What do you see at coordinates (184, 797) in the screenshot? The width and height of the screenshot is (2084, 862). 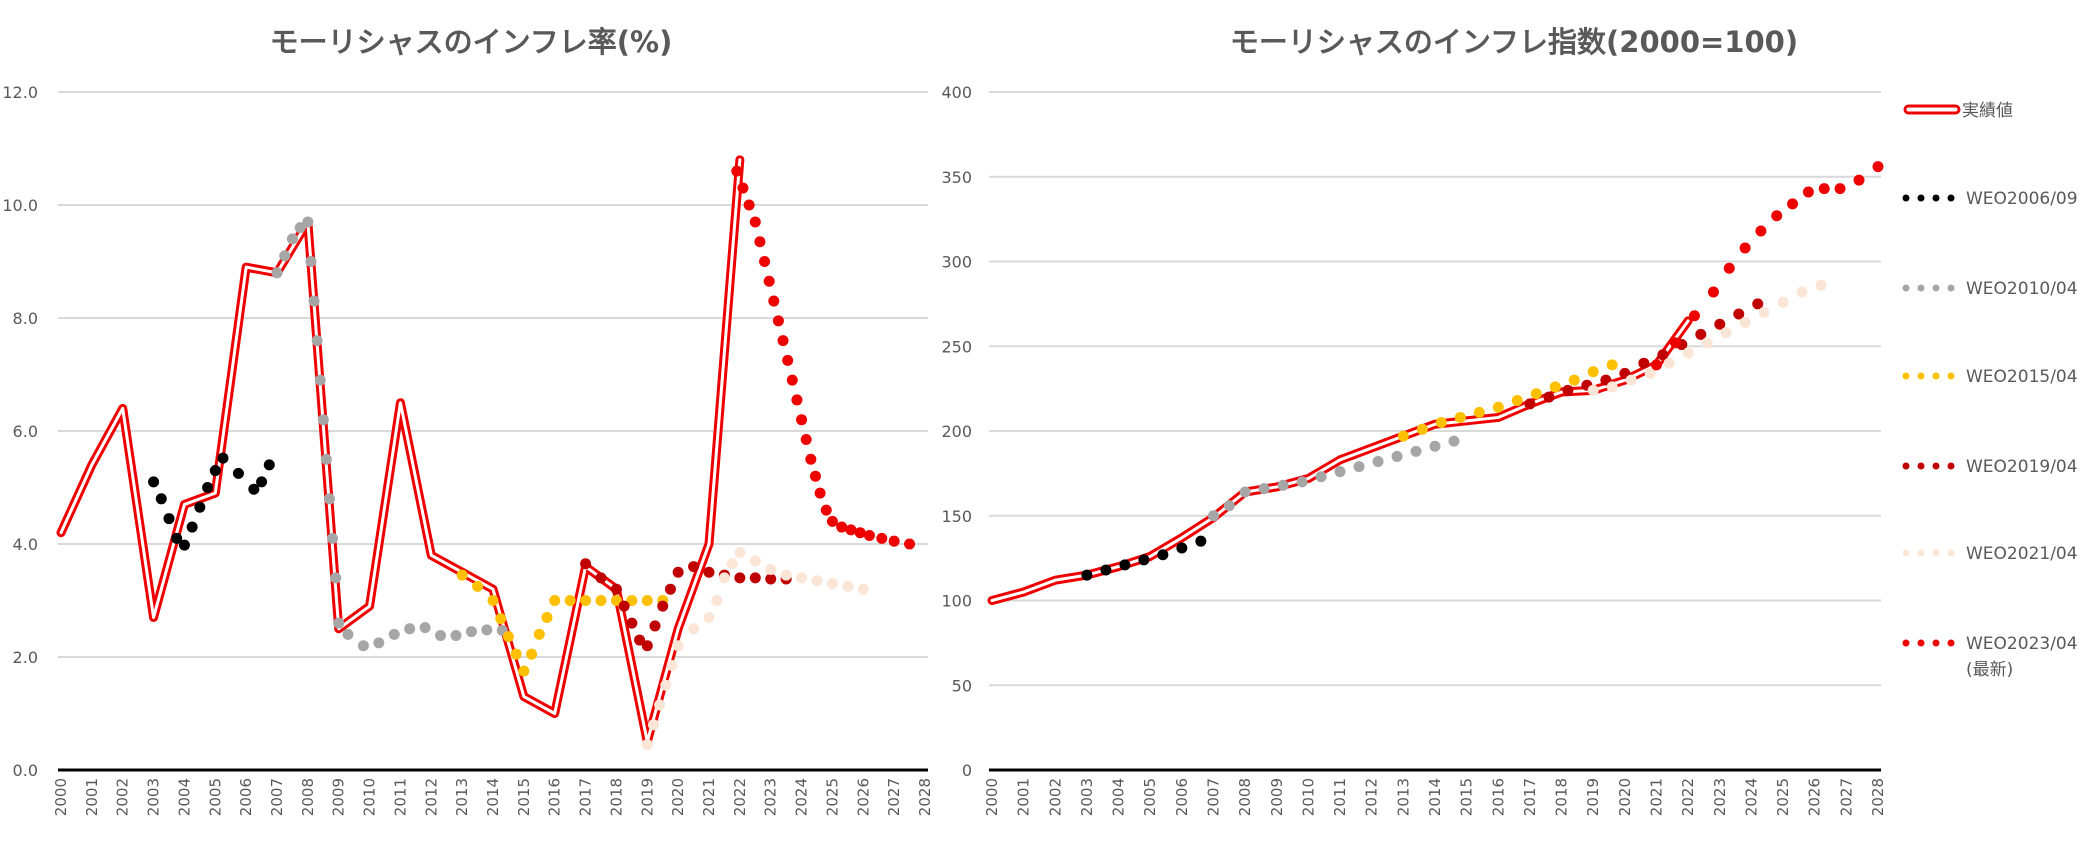 I see `x-tick-label: 2004` at bounding box center [184, 797].